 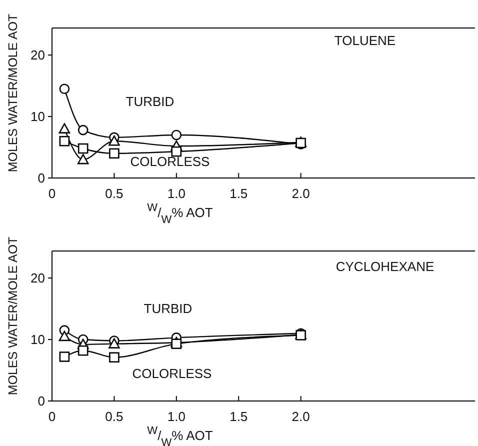 I want to click on annotation: TOLUENE, so click(x=365, y=40).